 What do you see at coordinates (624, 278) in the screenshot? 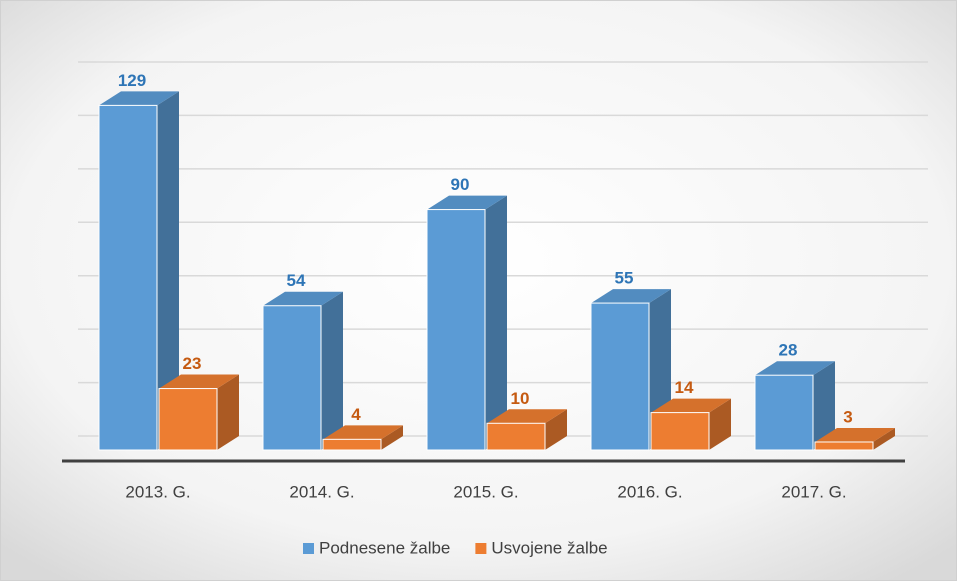
I see `data-label: 55` at bounding box center [624, 278].